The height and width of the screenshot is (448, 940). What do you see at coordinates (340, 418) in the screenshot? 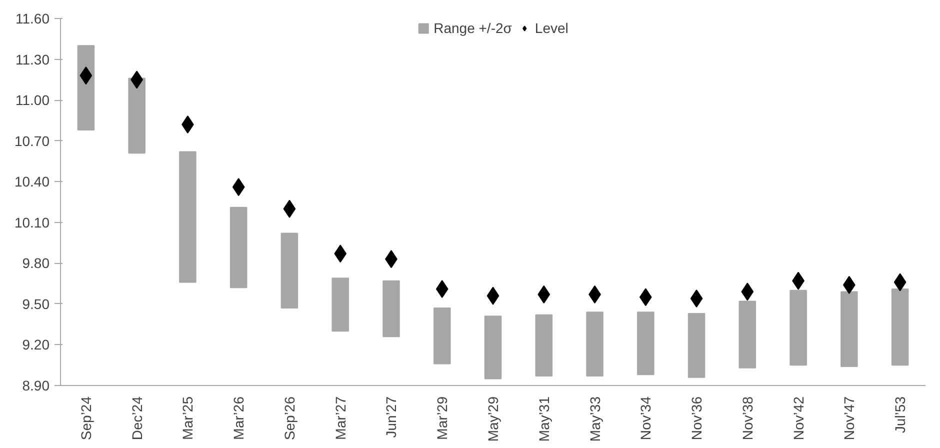
I see `x-tick-label: Mar’27` at bounding box center [340, 418].